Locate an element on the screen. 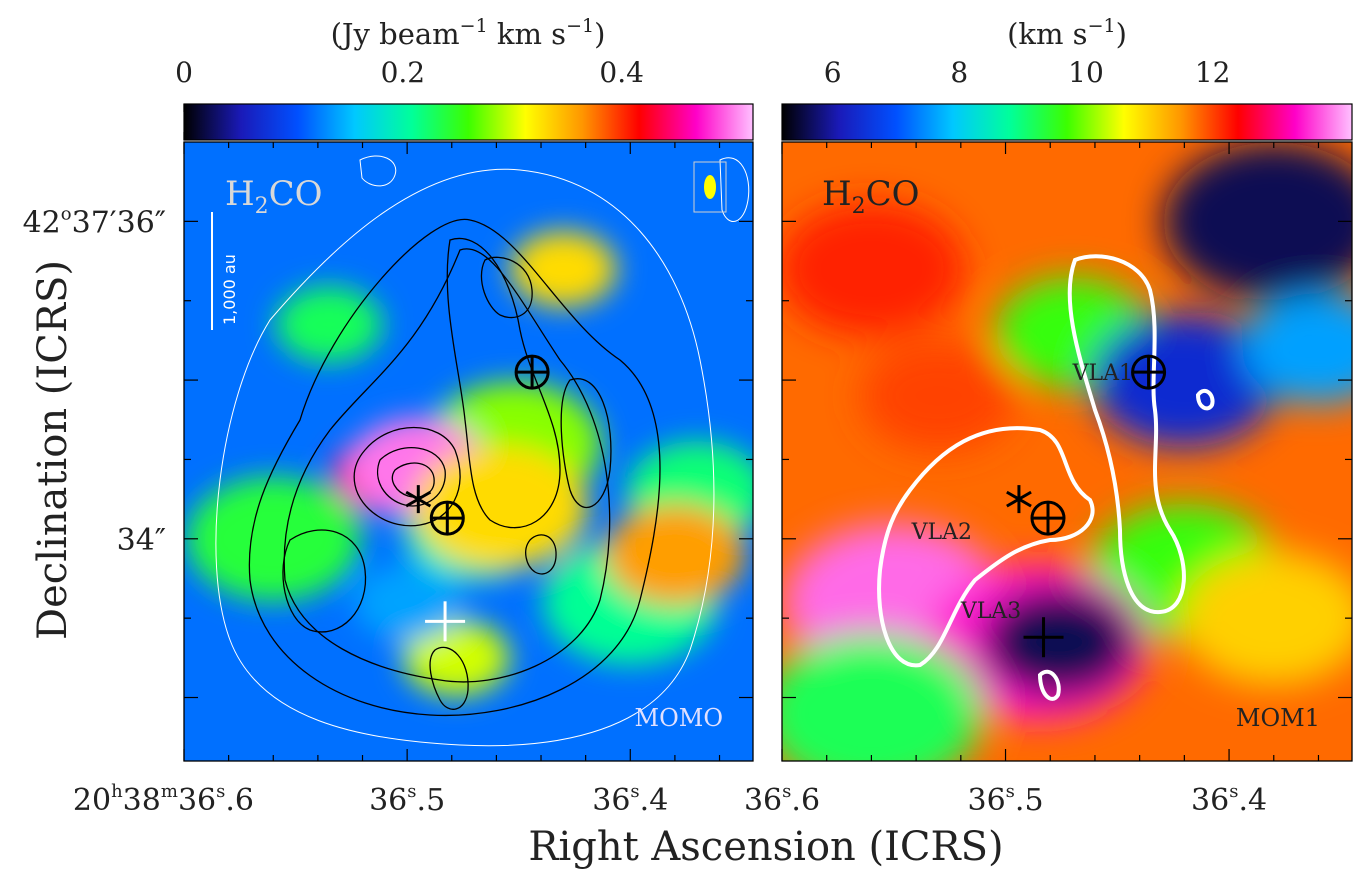  mom0-markers is located at coordinates (477, 498).